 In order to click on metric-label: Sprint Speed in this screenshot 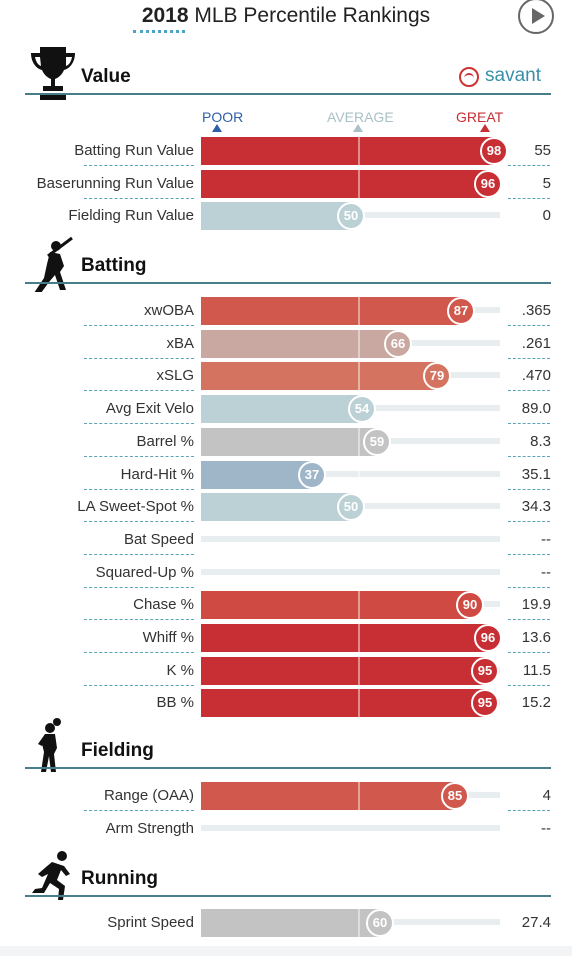, I will do `click(150, 922)`.